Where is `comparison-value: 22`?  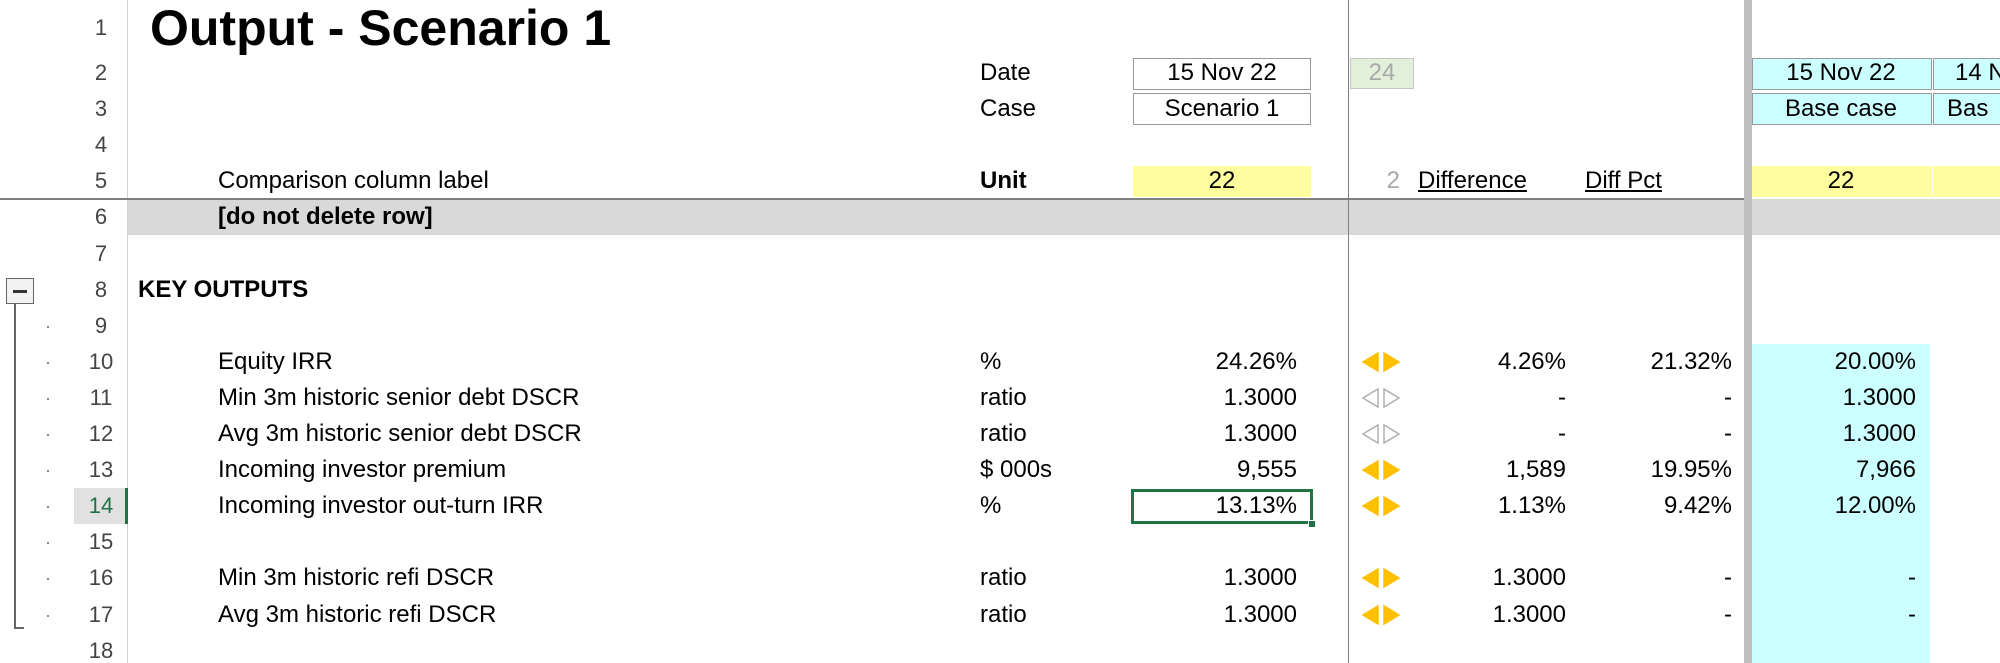
comparison-value: 22 is located at coordinates (1222, 181).